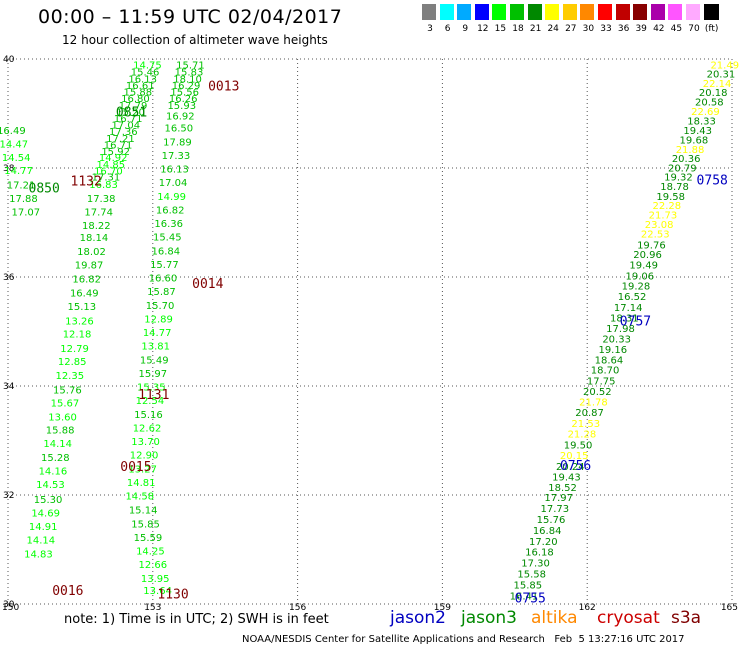 The height and width of the screenshot is (650, 740). Describe the element at coordinates (589, 413) in the screenshot. I see `wave-height-value: 20.87` at that location.